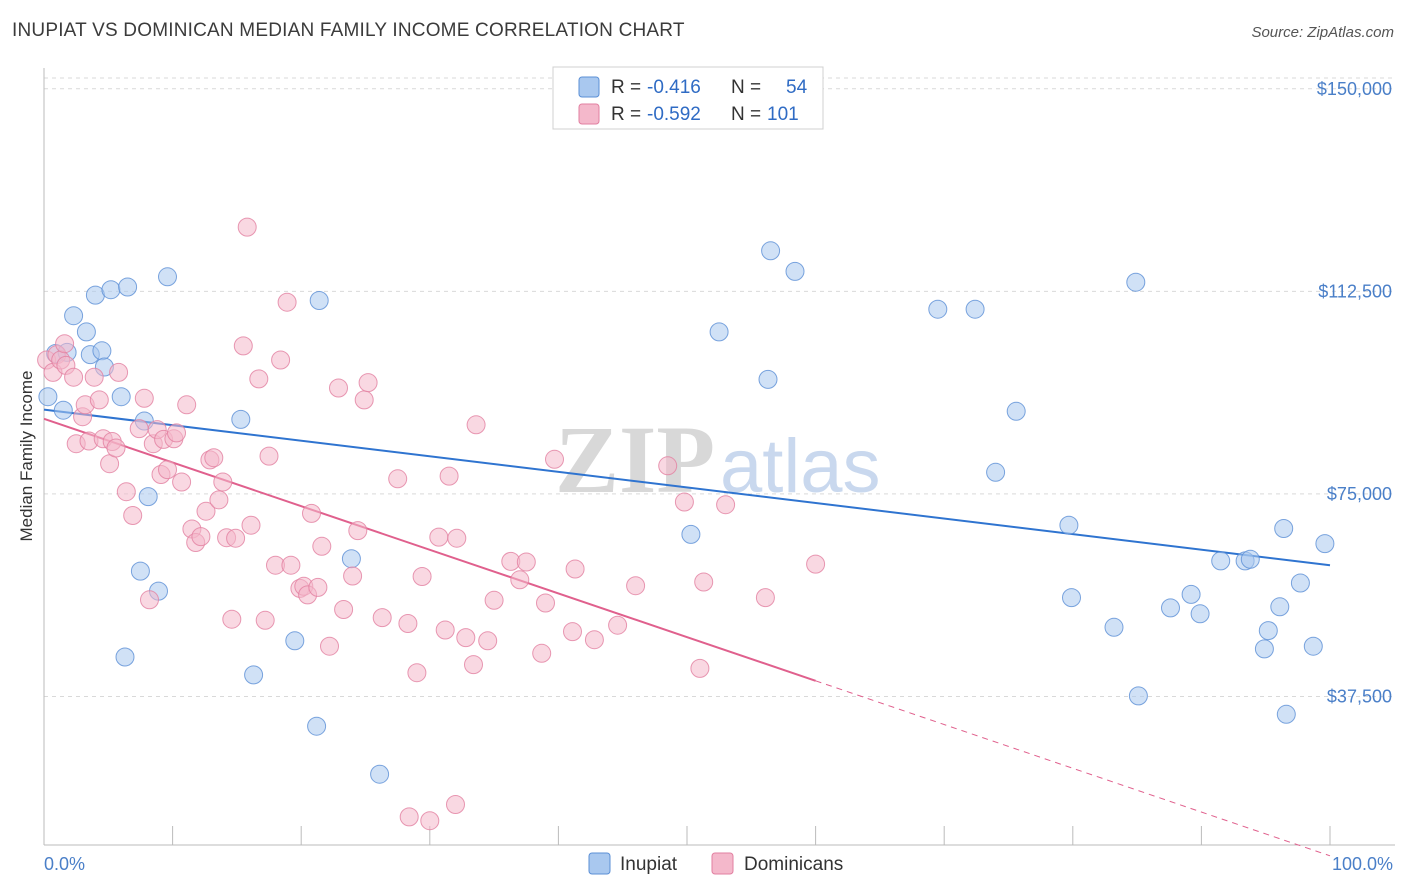 The width and height of the screenshot is (1406, 892). What do you see at coordinates (626, 114) in the screenshot?
I see `legend-r-label-2: R =` at bounding box center [626, 114].